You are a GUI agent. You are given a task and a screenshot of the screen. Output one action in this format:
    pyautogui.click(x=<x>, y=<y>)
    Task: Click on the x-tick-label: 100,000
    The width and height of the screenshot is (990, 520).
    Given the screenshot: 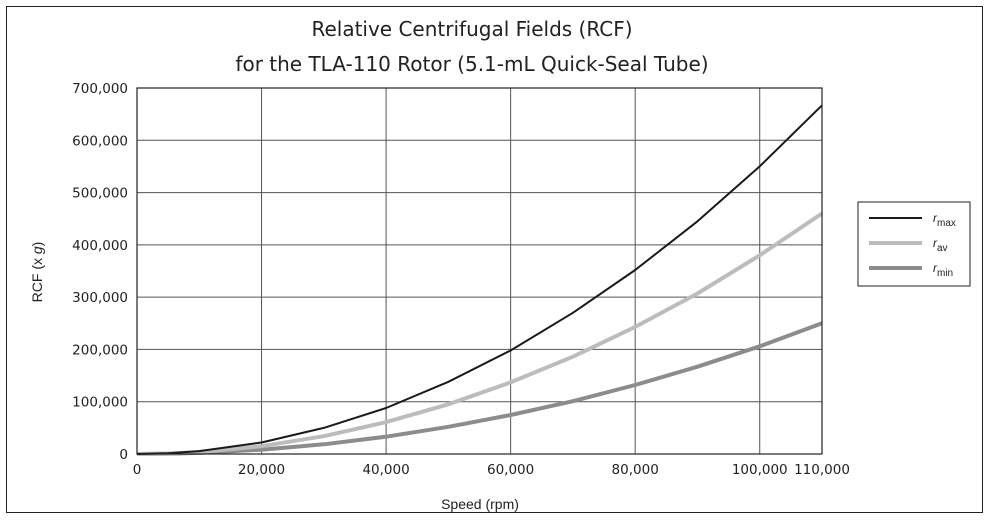 What is the action you would take?
    pyautogui.click(x=760, y=470)
    